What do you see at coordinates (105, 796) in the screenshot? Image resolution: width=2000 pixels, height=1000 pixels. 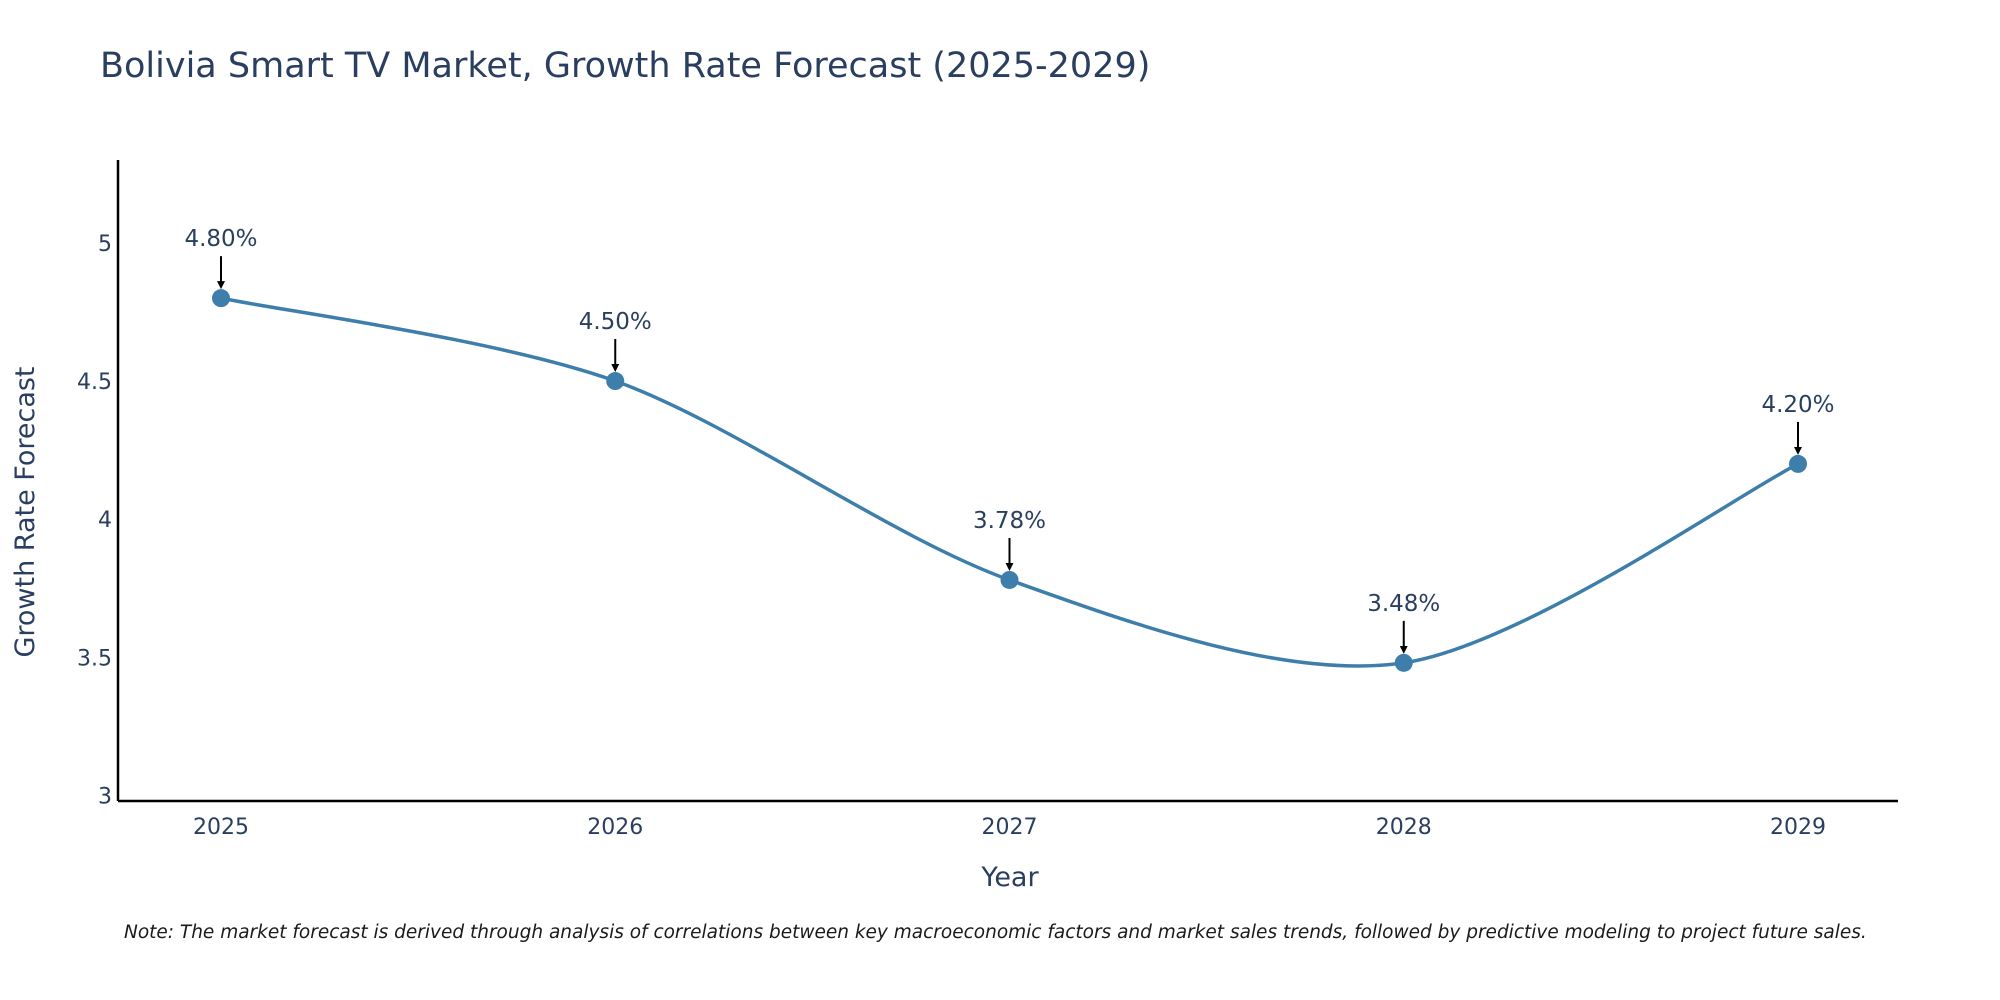 I see `y-tick-label: 3` at bounding box center [105, 796].